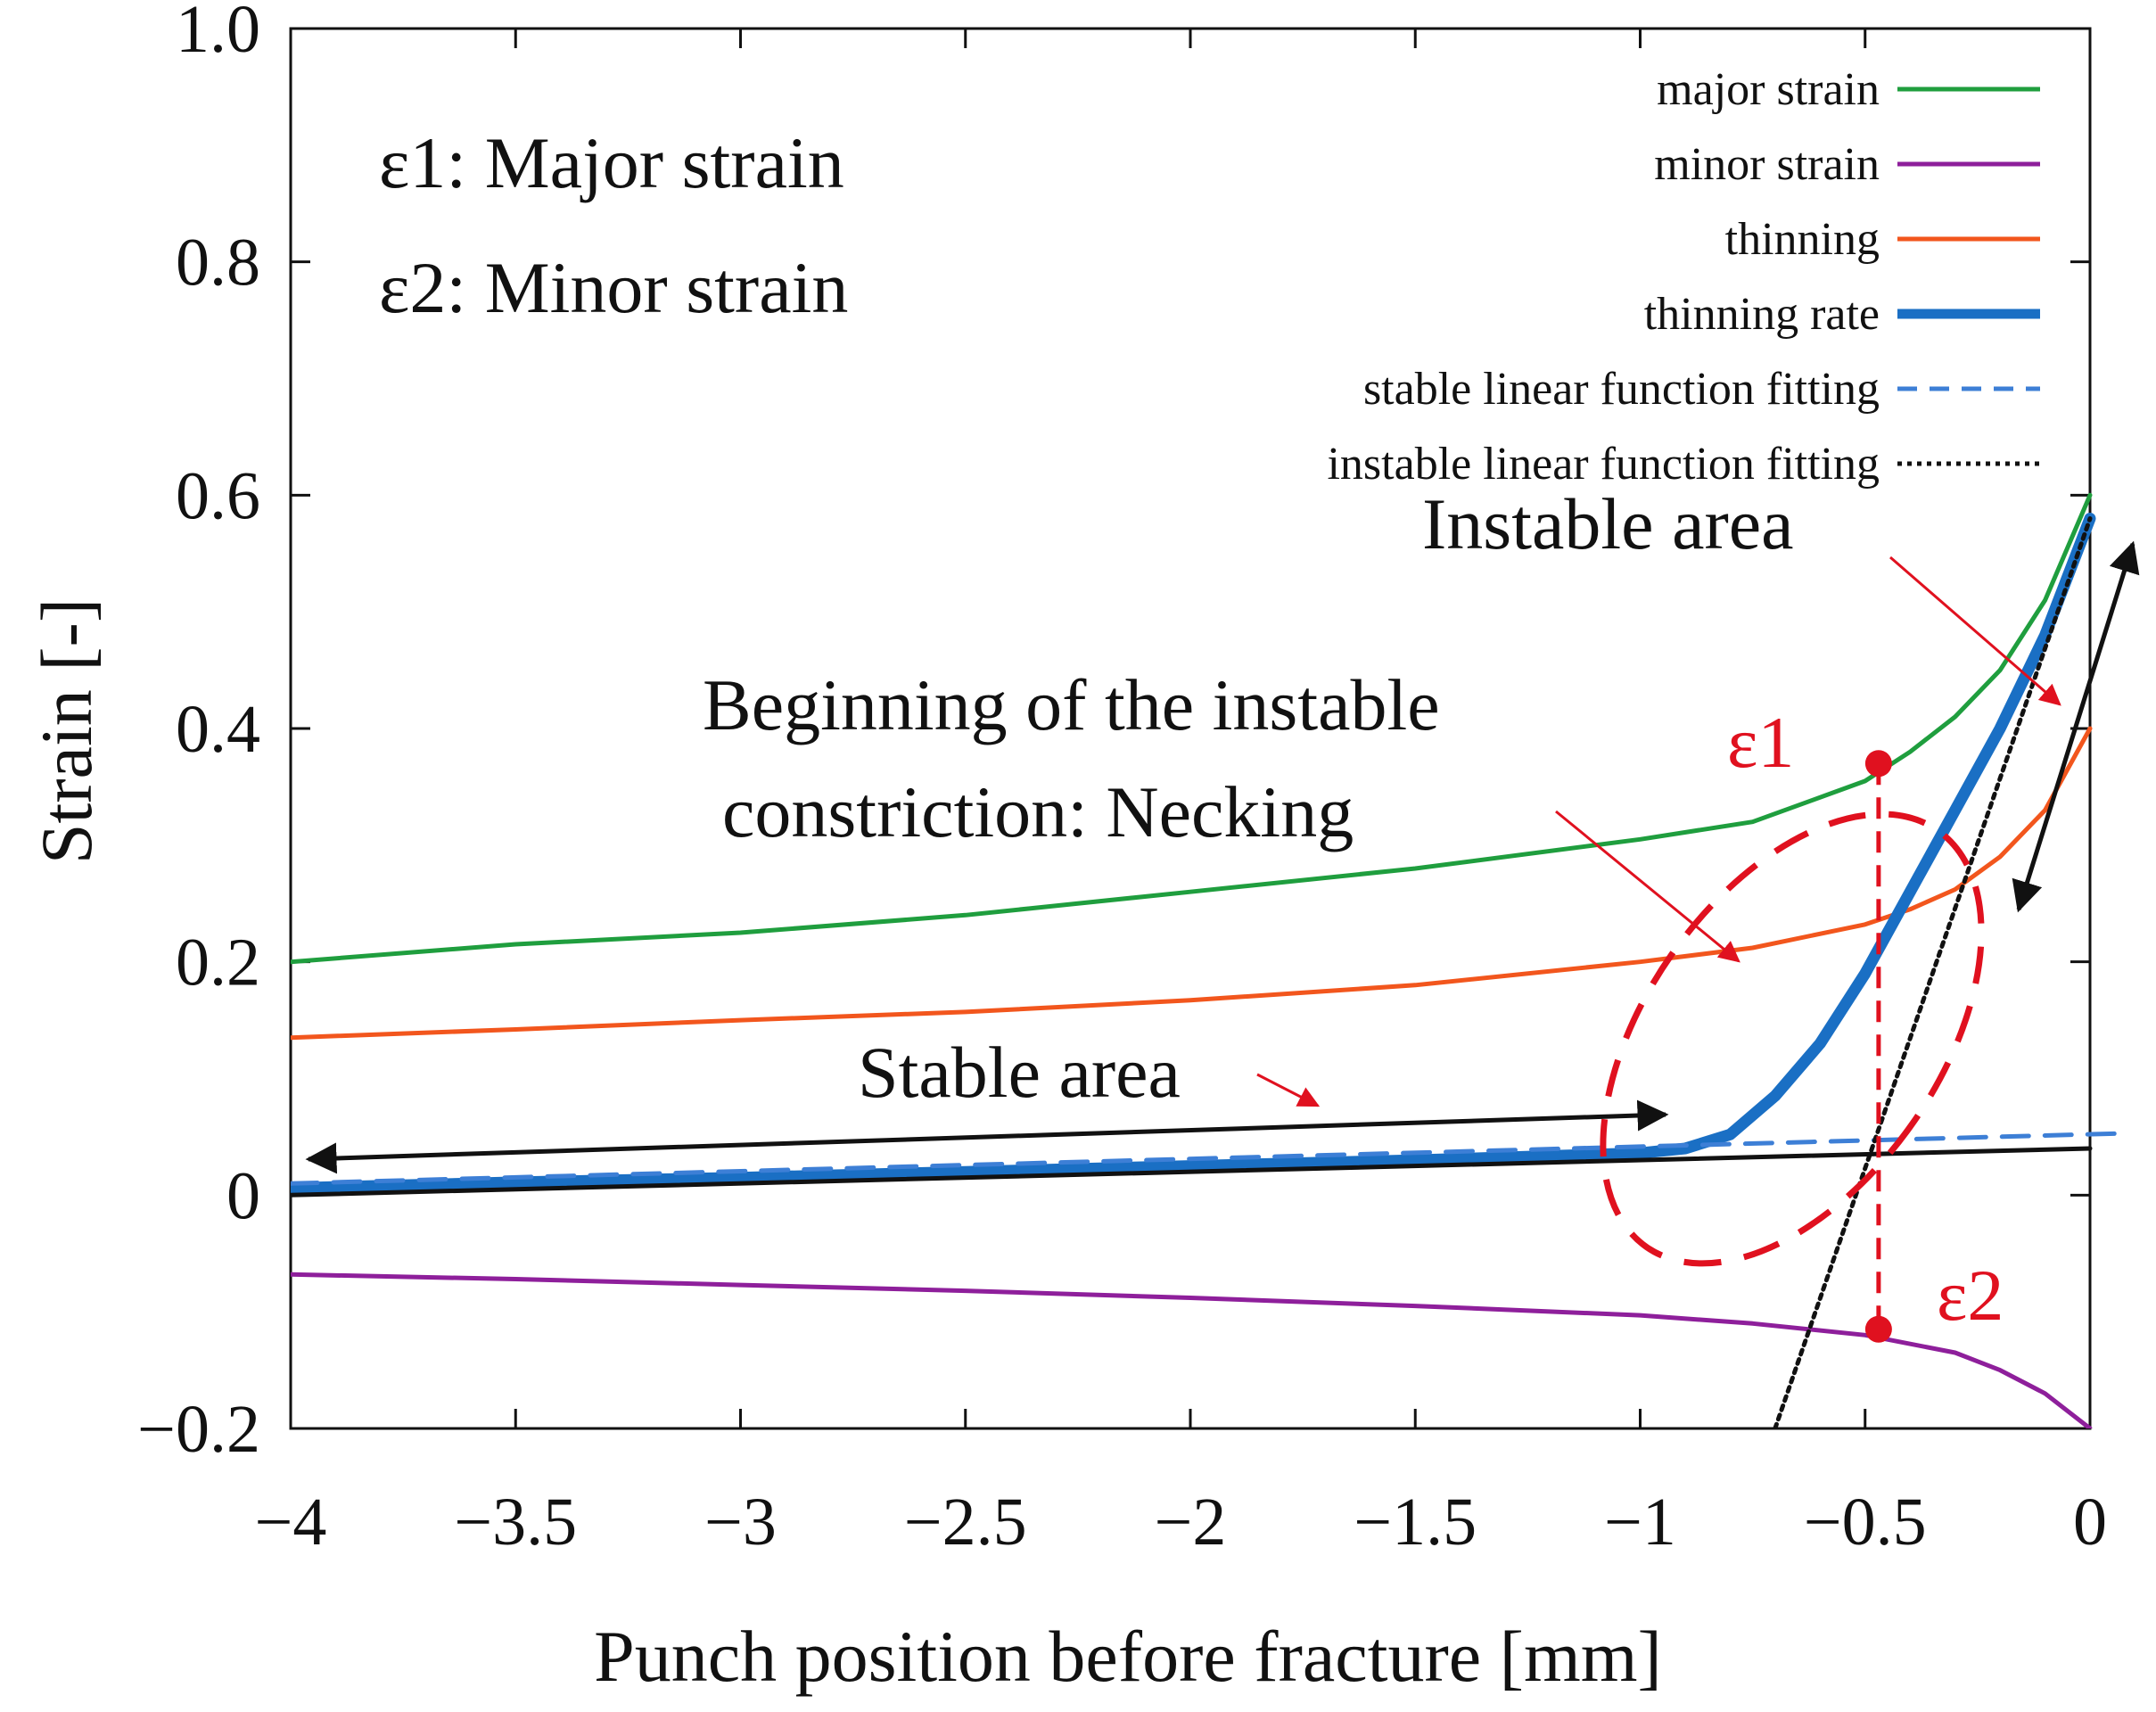 The width and height of the screenshot is (2156, 1712). Describe the element at coordinates (515, 1522) in the screenshot. I see `x-tick-label: −3.5` at that location.